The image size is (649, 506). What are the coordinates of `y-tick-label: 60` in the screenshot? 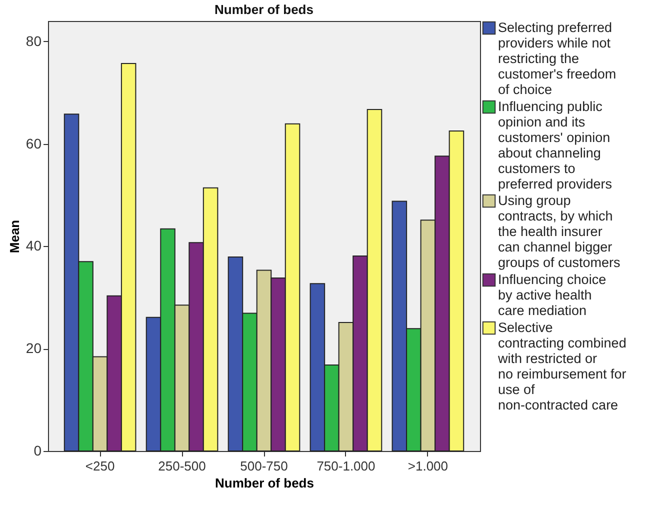 It's located at (34, 143).